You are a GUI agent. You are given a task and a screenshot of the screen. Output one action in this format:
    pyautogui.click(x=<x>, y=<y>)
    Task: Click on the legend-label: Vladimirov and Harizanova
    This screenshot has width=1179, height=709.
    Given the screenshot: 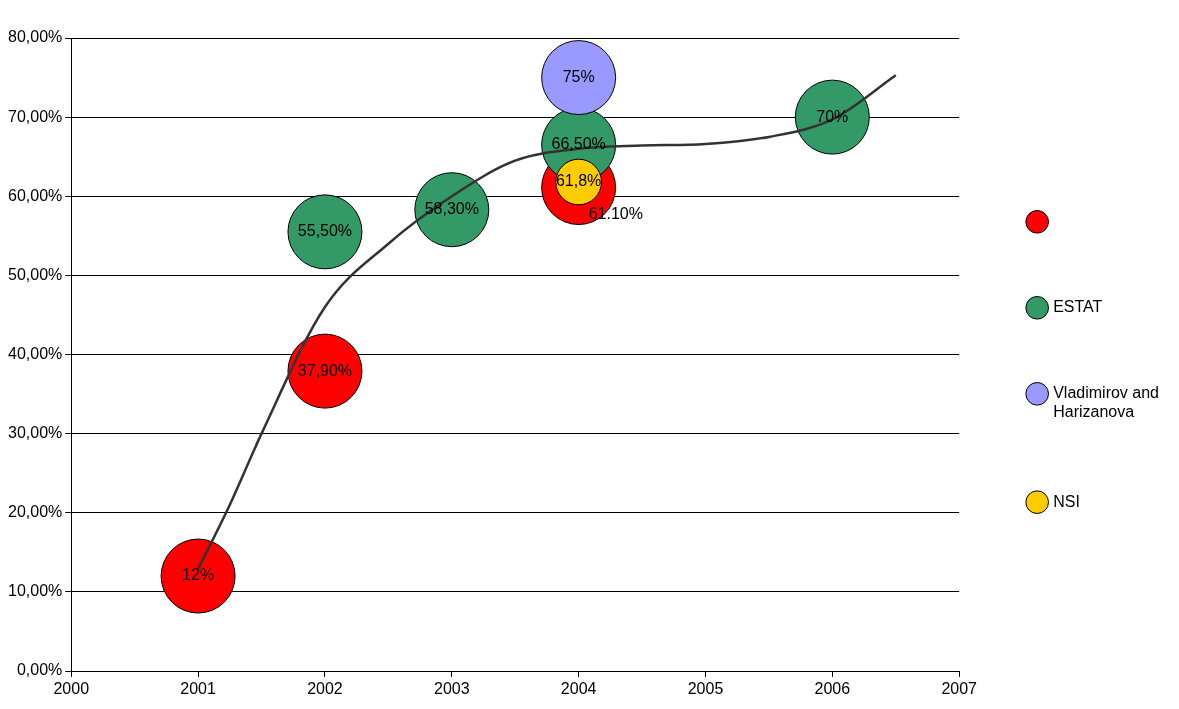 What is the action you would take?
    pyautogui.click(x=1106, y=402)
    